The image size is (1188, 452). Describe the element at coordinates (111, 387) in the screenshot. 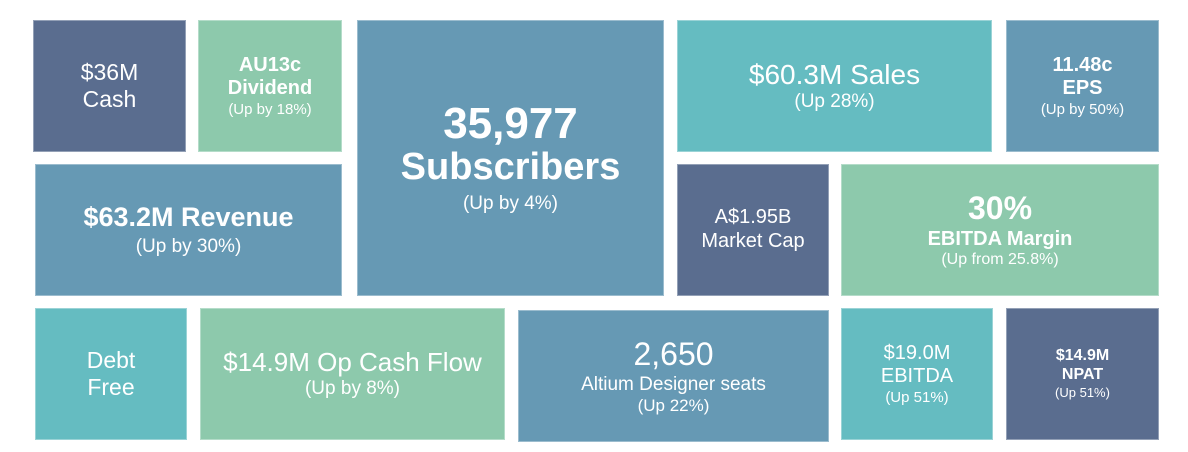

I see `debt-free-line2: Free` at that location.